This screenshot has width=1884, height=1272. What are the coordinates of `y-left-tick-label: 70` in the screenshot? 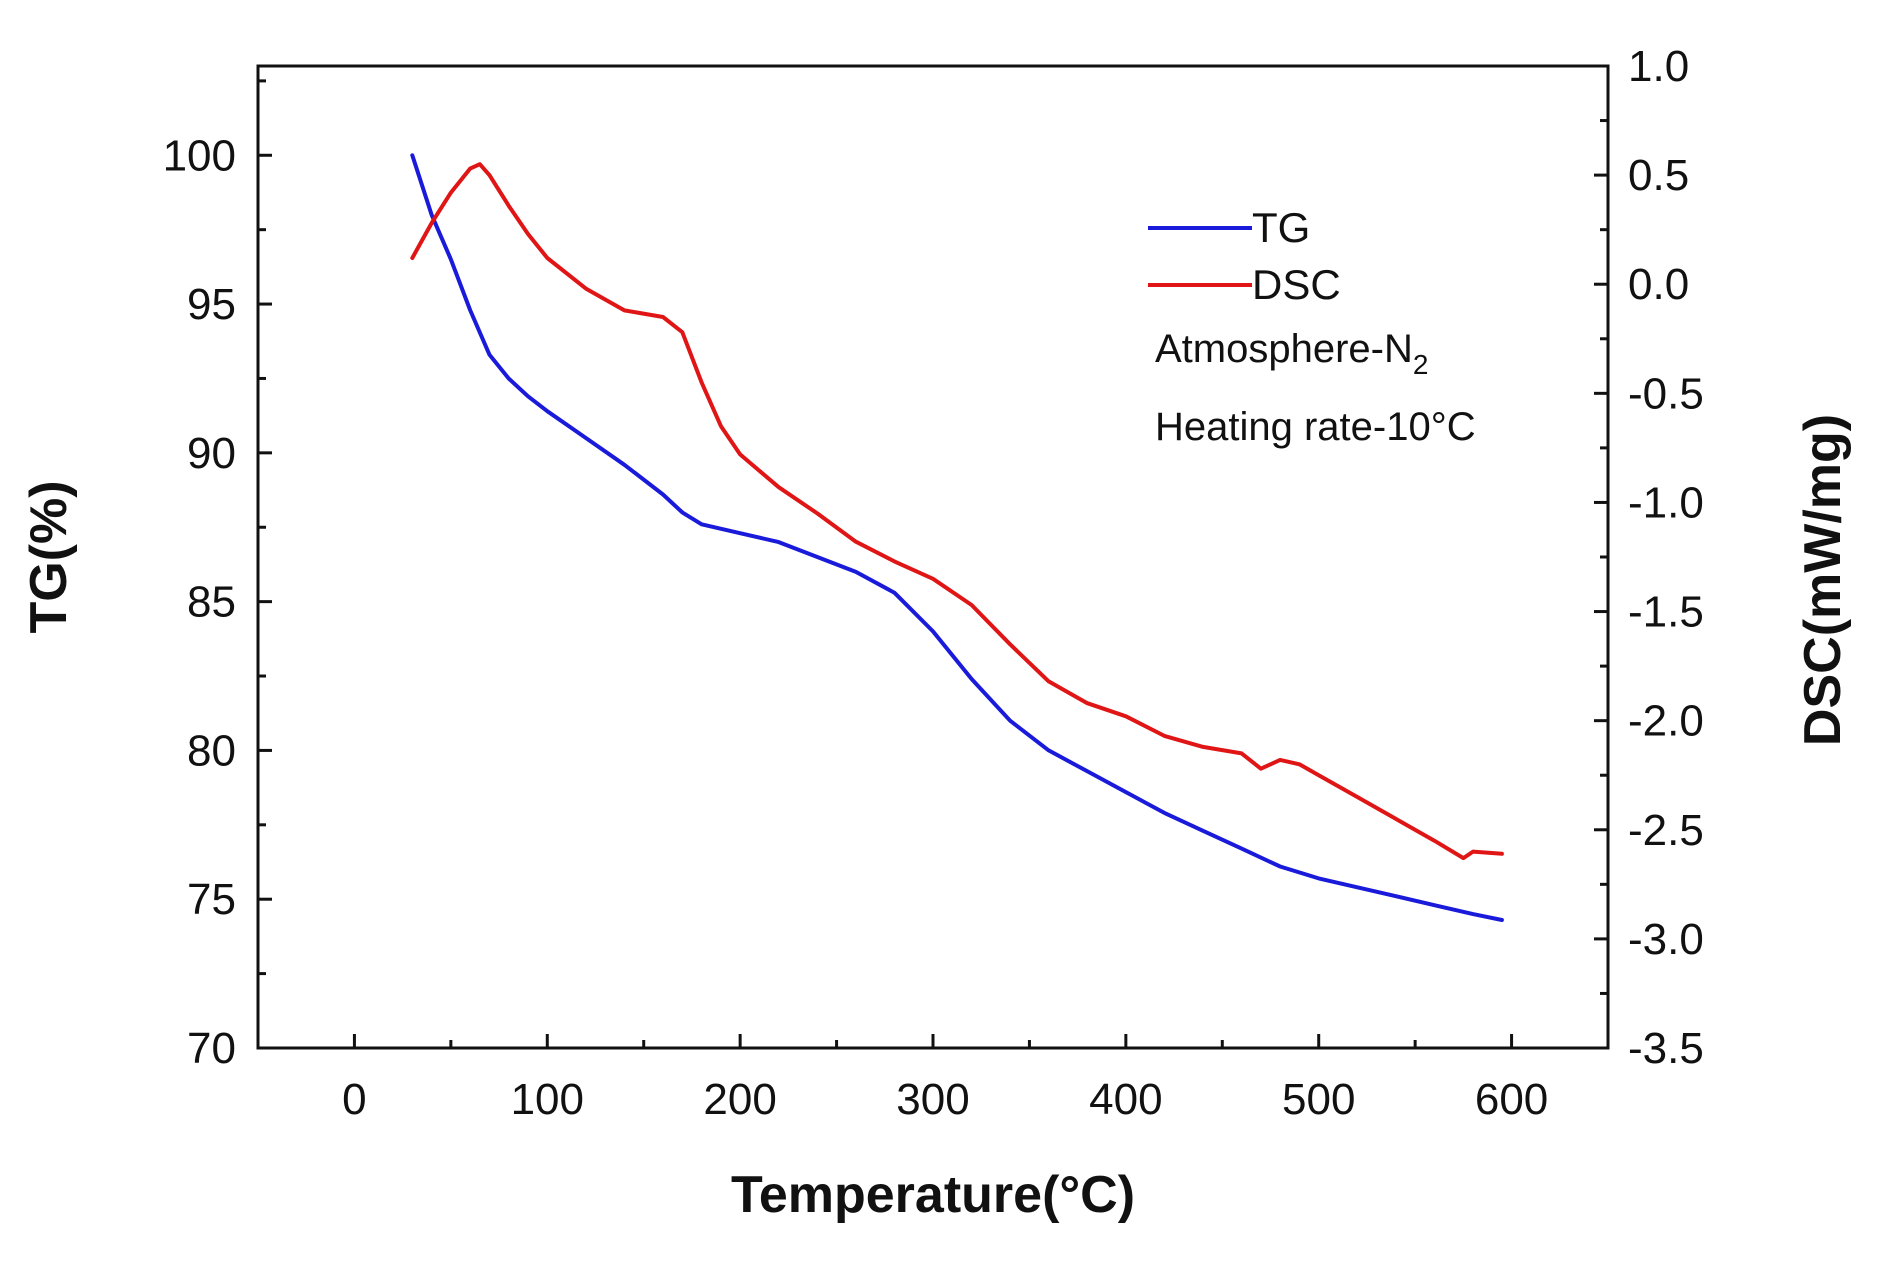 It's located at (211, 1048).